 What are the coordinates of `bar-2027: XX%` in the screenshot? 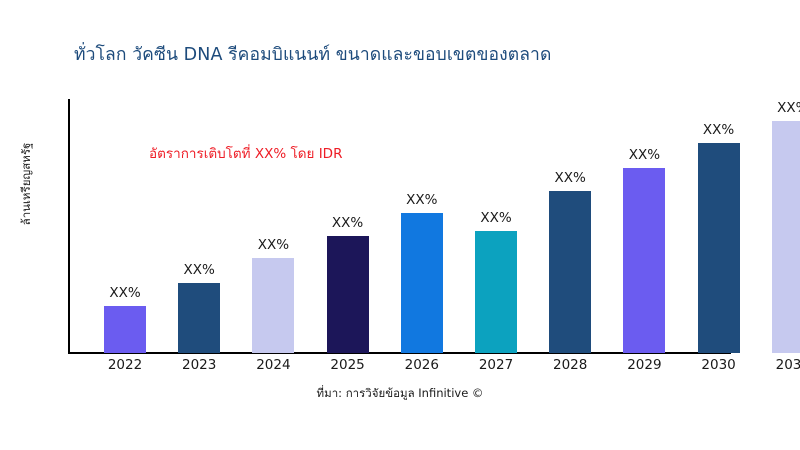 It's located at (496, 281).